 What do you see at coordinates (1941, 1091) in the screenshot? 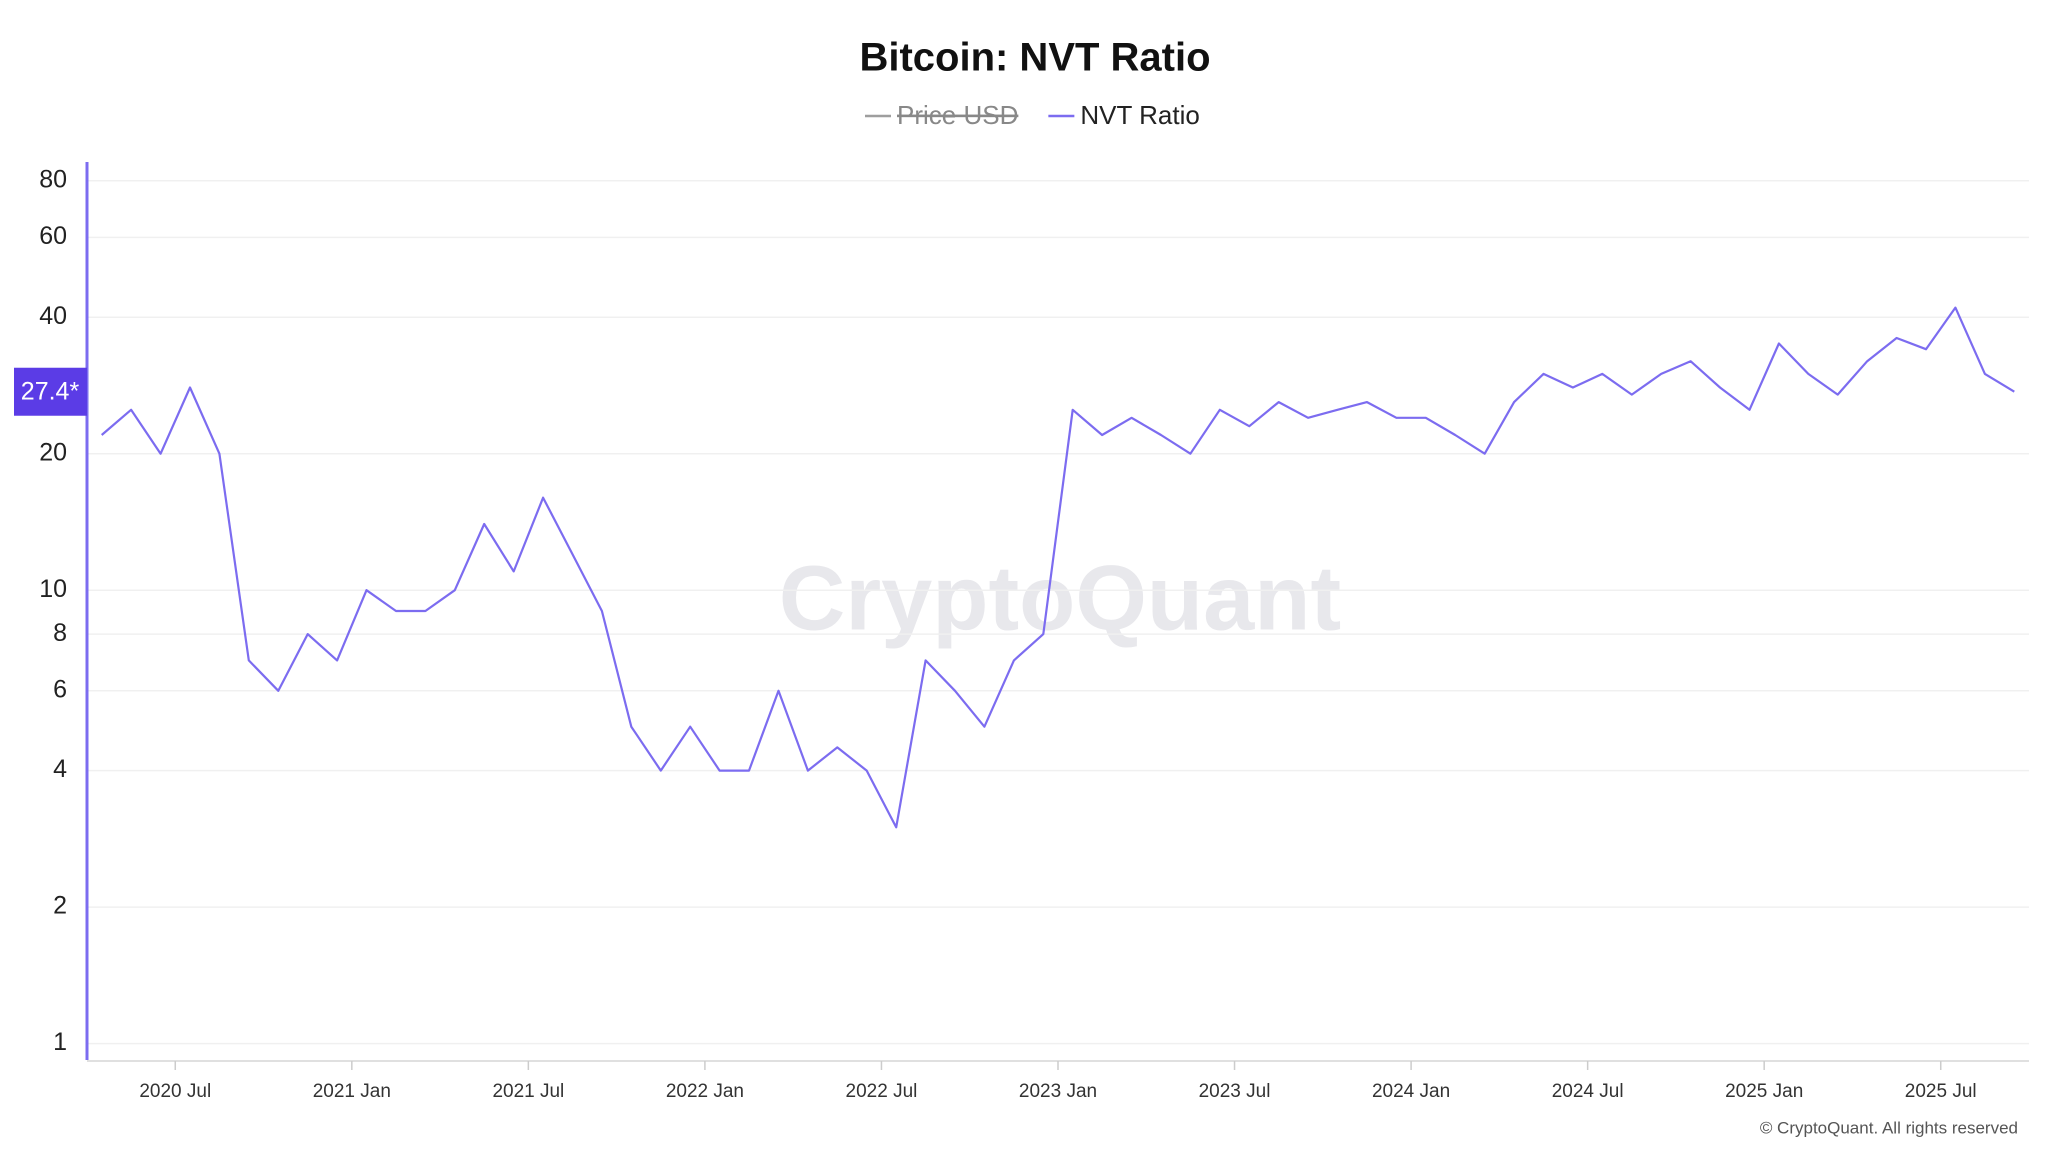
I see `x-tick-label: 2025 Jul` at bounding box center [1941, 1091].